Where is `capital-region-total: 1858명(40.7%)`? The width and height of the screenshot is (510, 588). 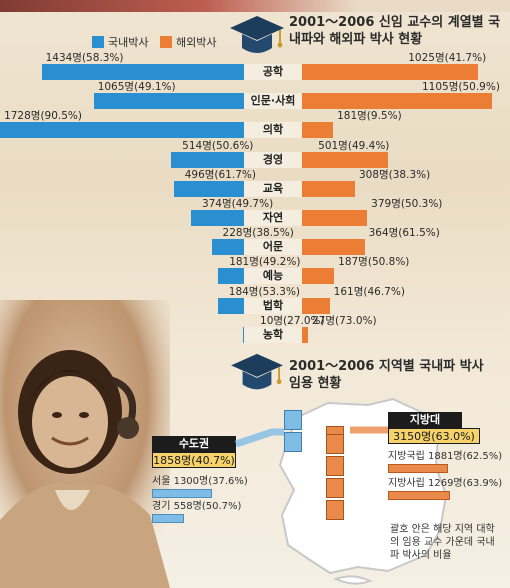 capital-region-total: 1858명(40.7%) is located at coordinates (194, 460).